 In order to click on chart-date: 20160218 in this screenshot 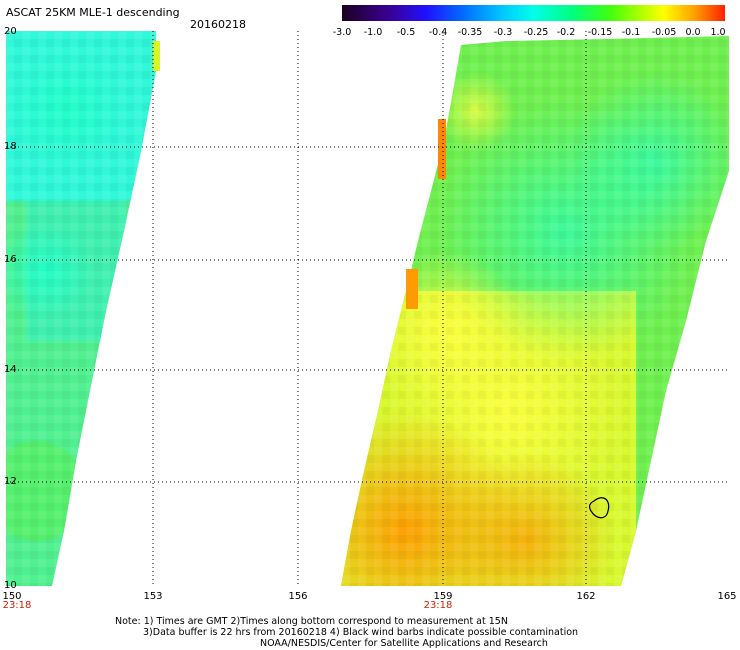, I will do `click(218, 24)`.